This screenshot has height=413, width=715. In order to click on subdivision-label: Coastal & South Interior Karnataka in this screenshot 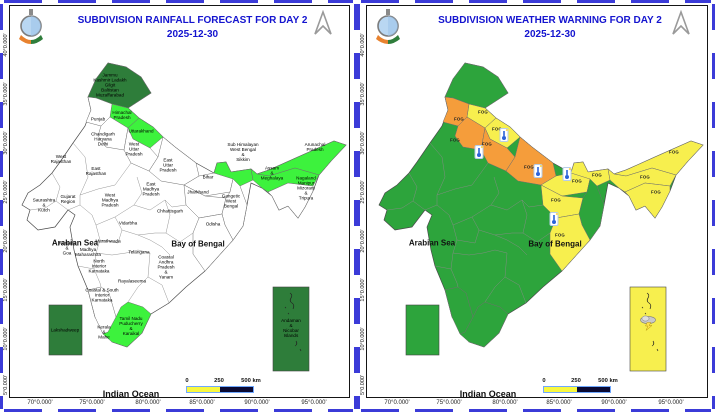, I will do `click(102, 295)`.